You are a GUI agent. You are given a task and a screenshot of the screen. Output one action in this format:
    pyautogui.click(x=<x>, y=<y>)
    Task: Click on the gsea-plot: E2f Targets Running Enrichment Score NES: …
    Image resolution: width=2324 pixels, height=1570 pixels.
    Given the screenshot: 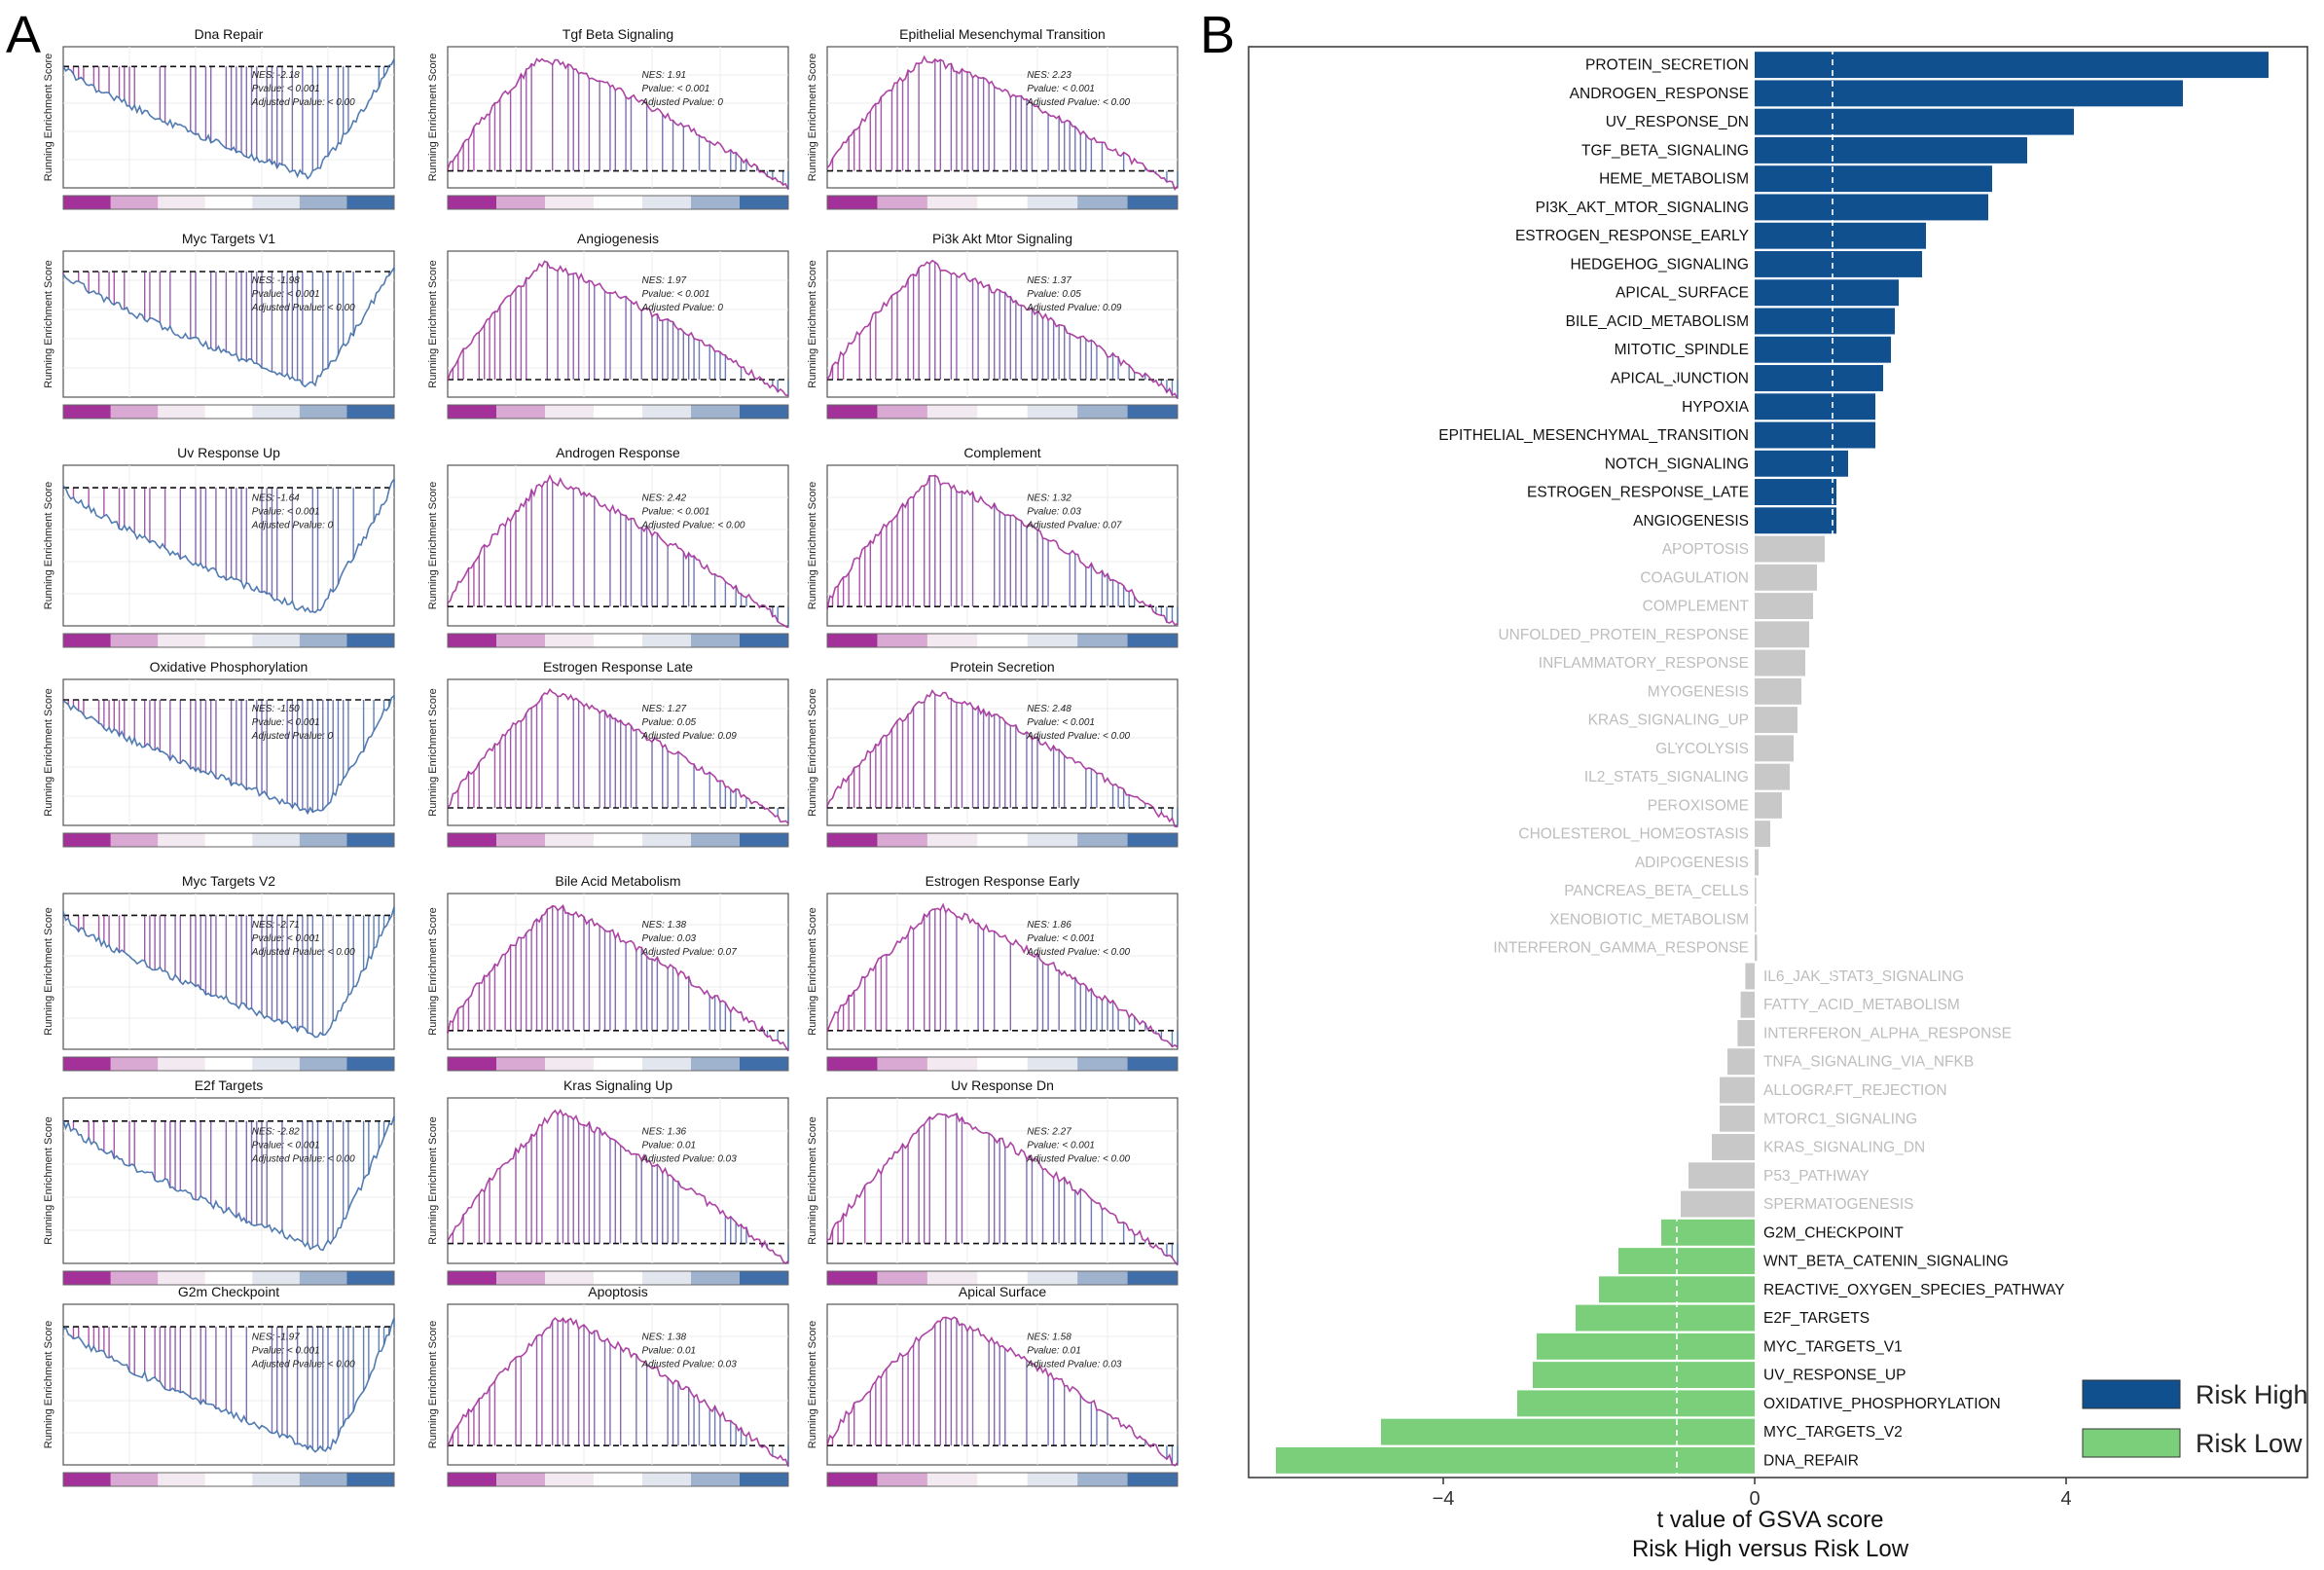 What is the action you would take?
    pyautogui.click(x=219, y=1182)
    